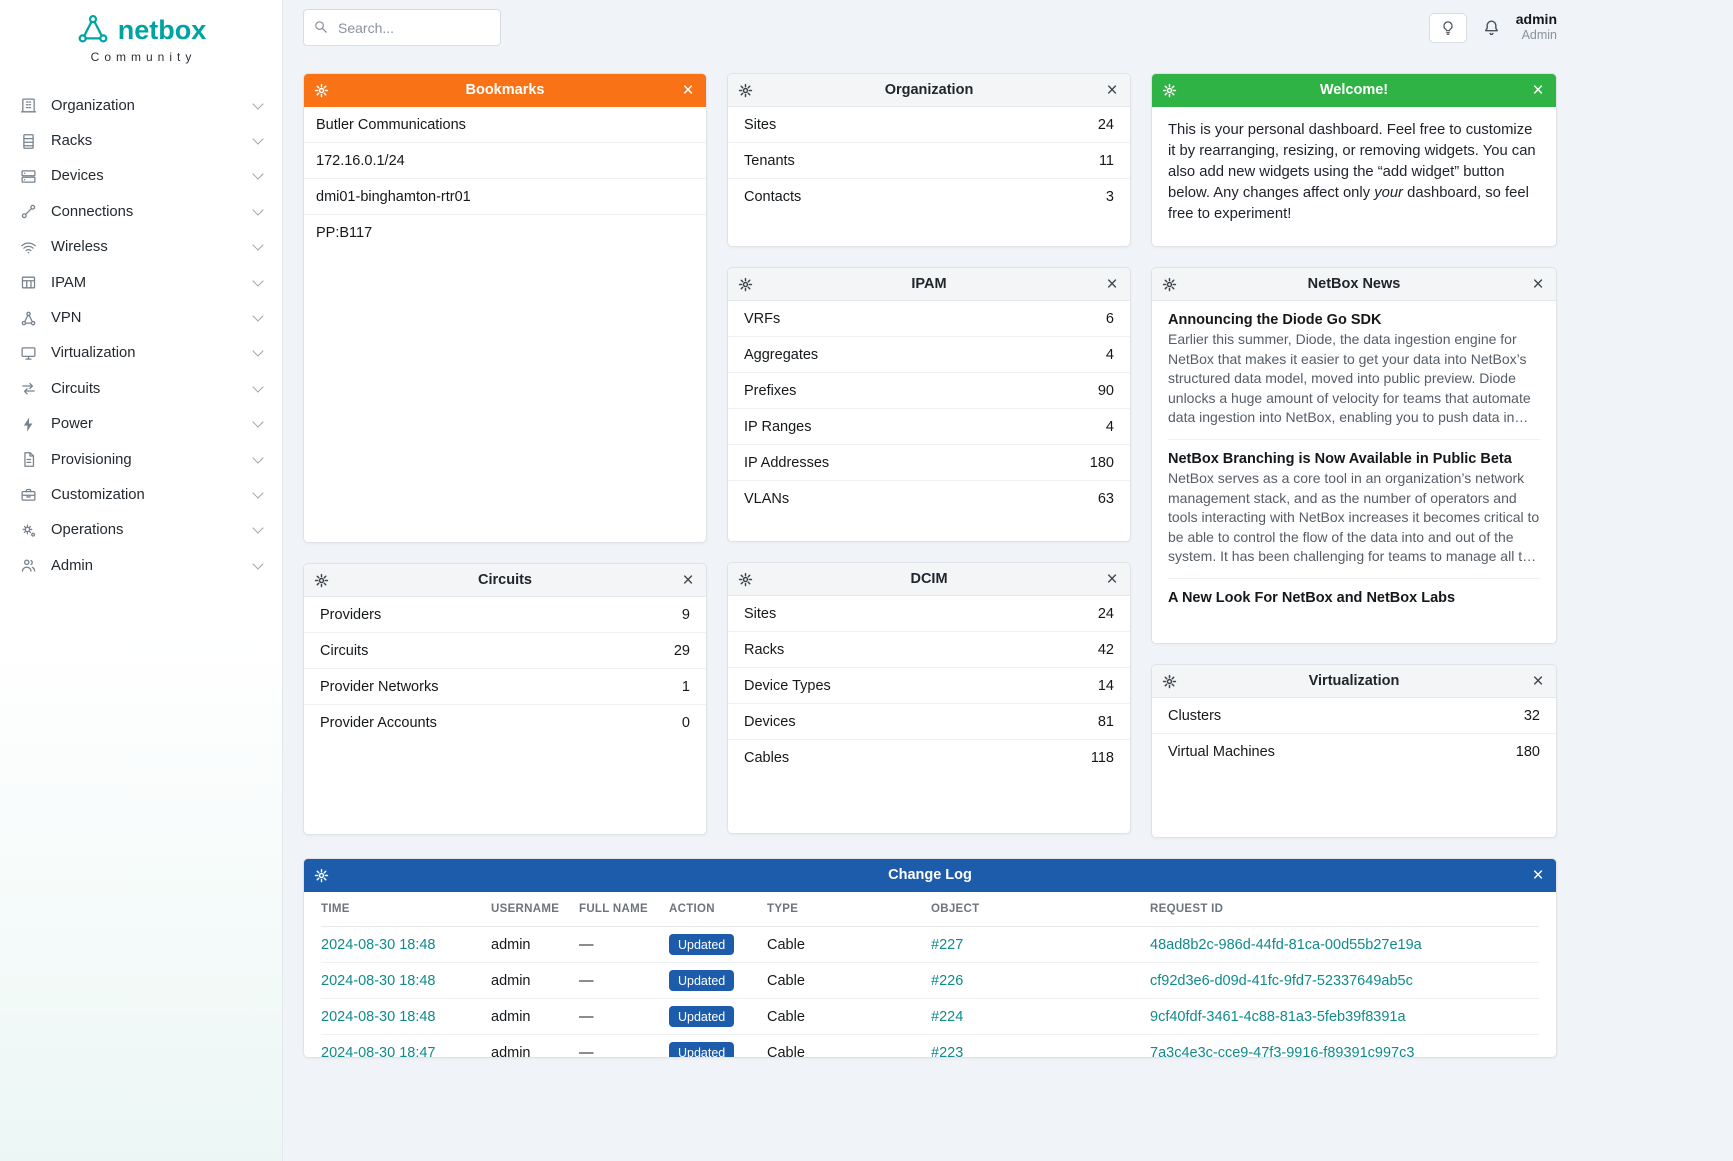 This screenshot has height=1161, width=1733. What do you see at coordinates (141, 353) in the screenshot?
I see `sidebar-item-virtualization: Virtualization` at bounding box center [141, 353].